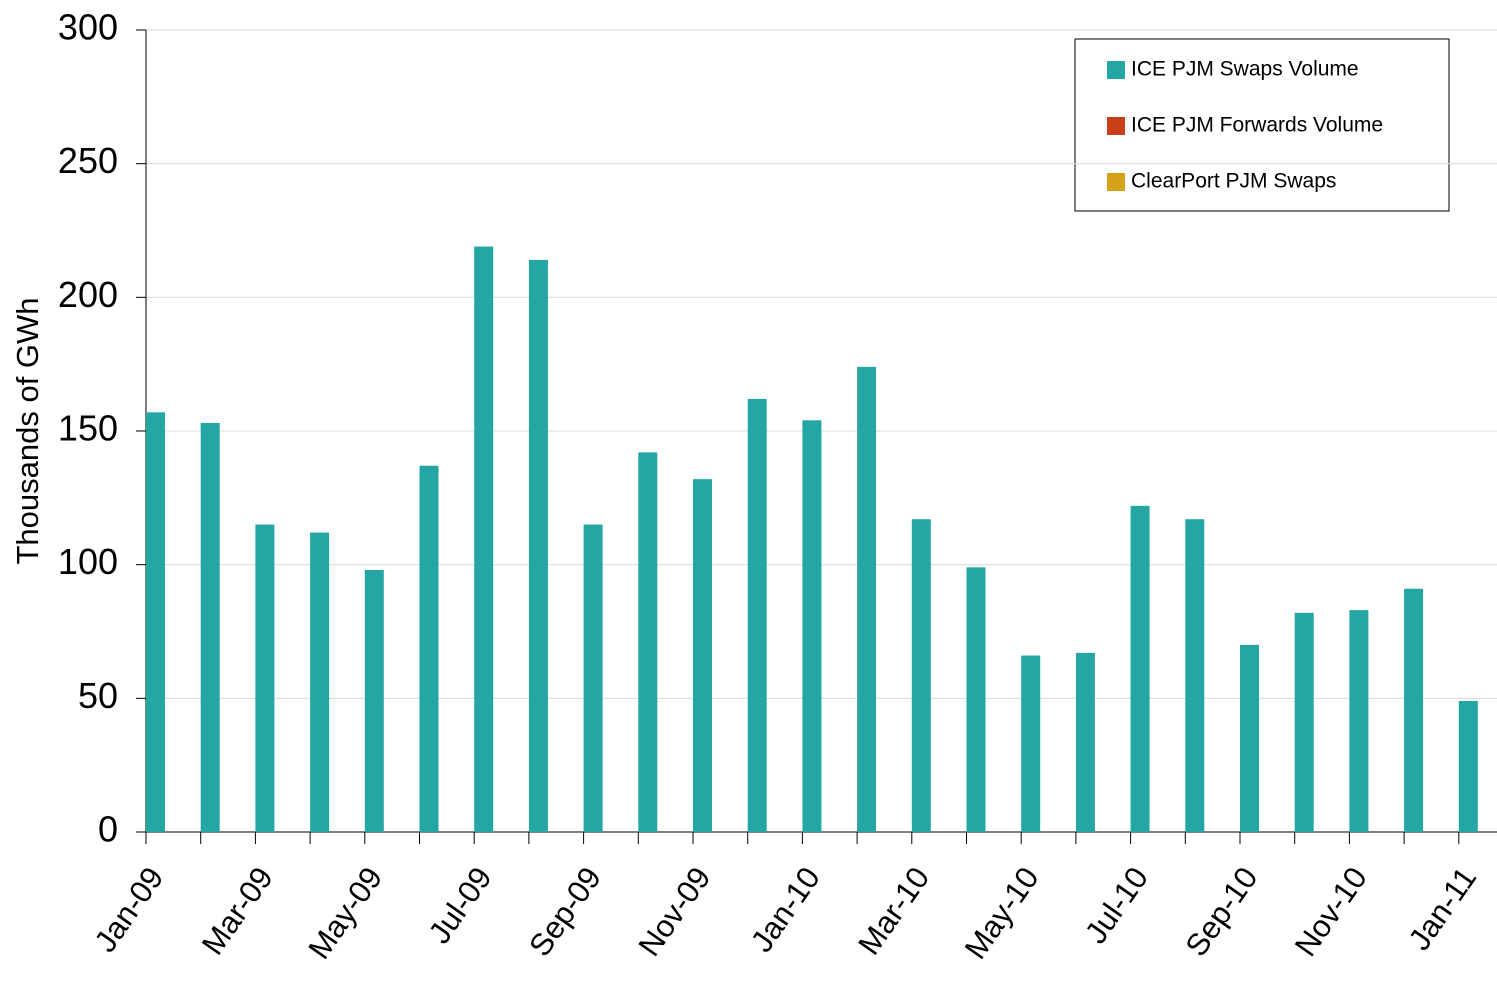 The width and height of the screenshot is (1497, 1002). What do you see at coordinates (785, 910) in the screenshot?
I see `x-tick-label: Jan-10` at bounding box center [785, 910].